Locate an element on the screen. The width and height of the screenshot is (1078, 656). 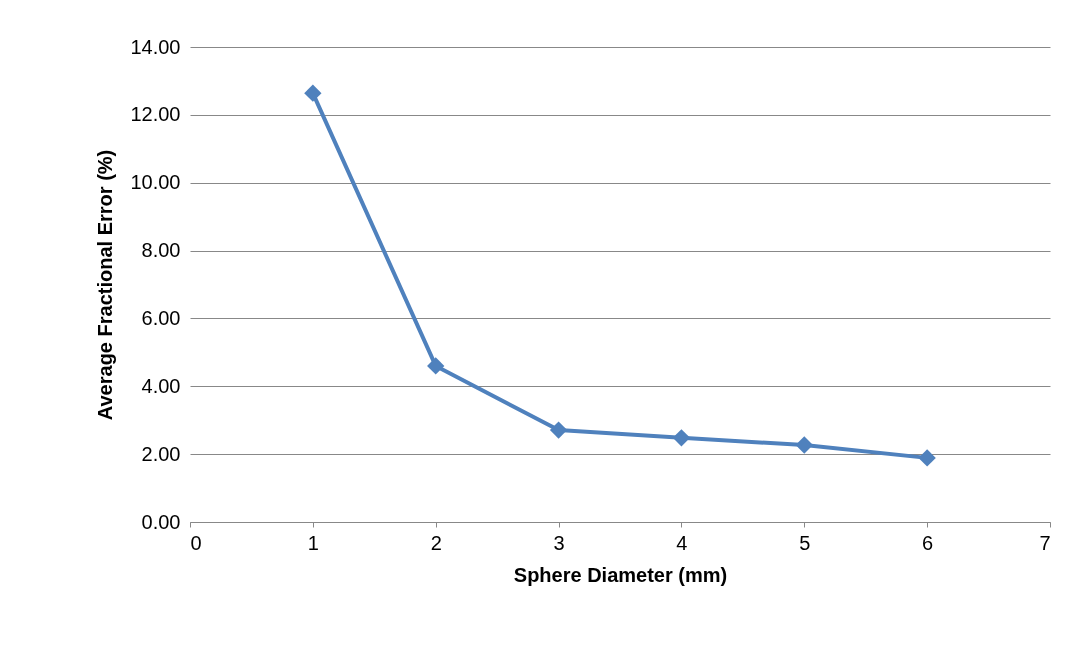
x-axis-title: Sphere Diameter (mm) is located at coordinates (620, 574).